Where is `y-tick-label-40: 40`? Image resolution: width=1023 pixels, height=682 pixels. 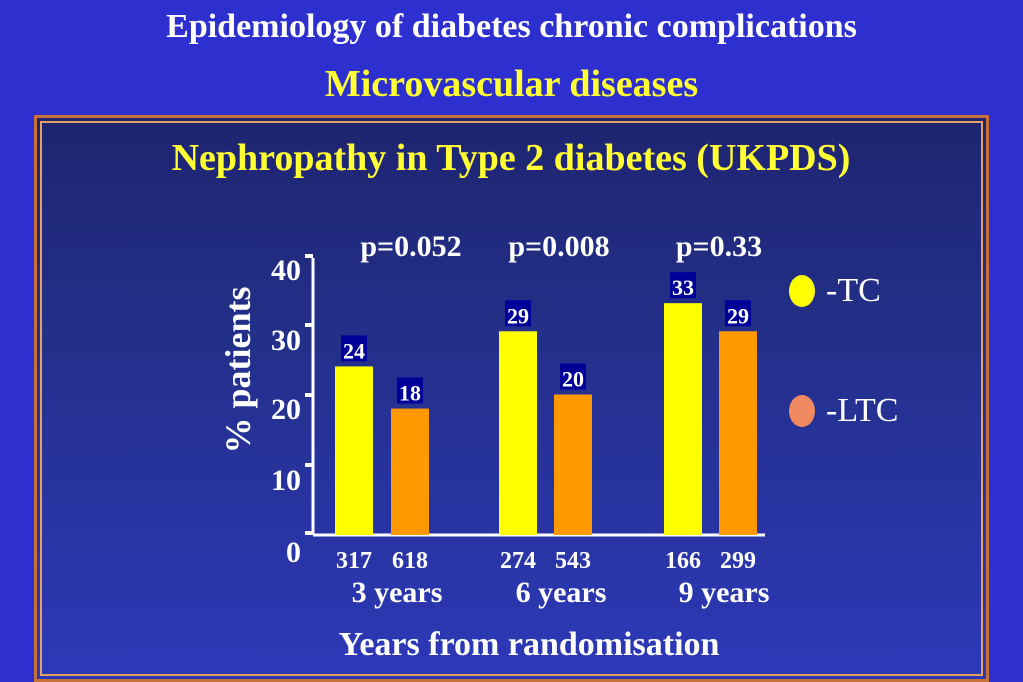 y-tick-label-40: 40 is located at coordinates (286, 270).